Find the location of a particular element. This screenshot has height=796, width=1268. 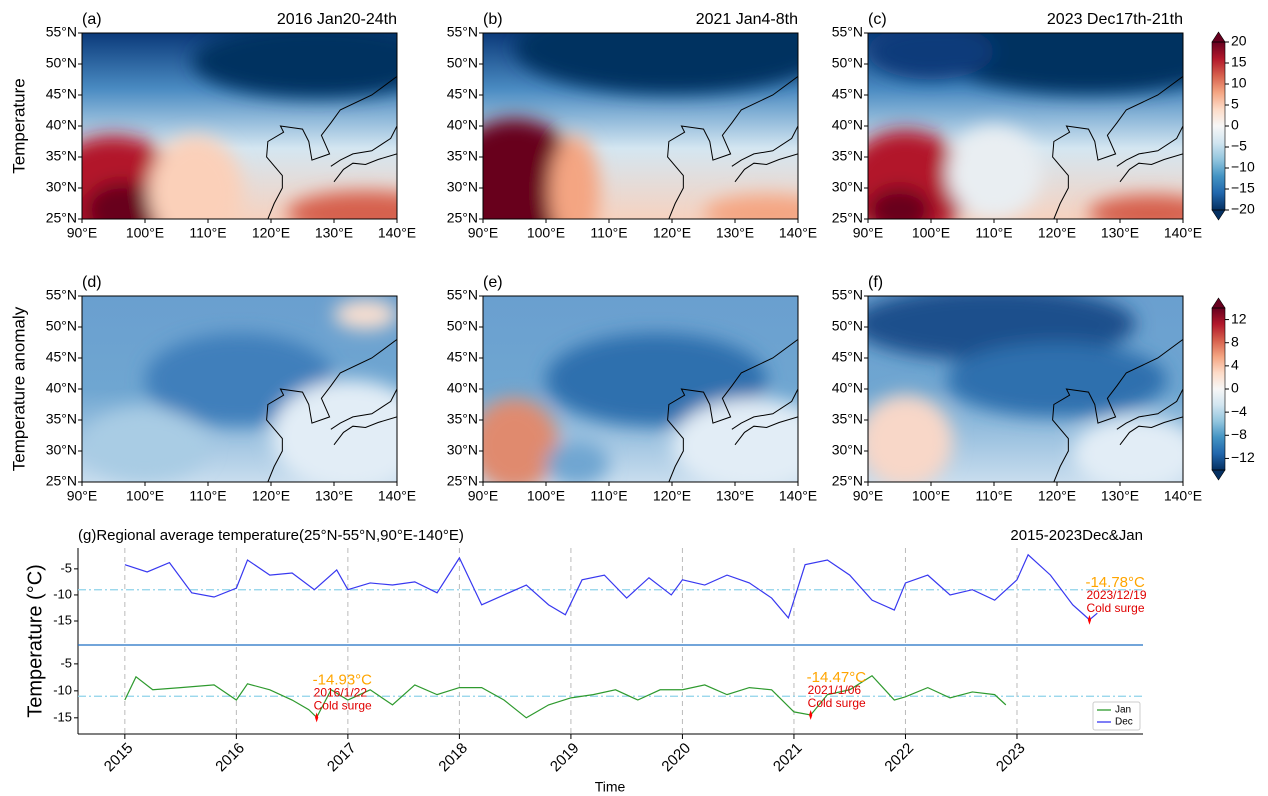

annotation-date: 2023/12/19 is located at coordinates (1116, 595).